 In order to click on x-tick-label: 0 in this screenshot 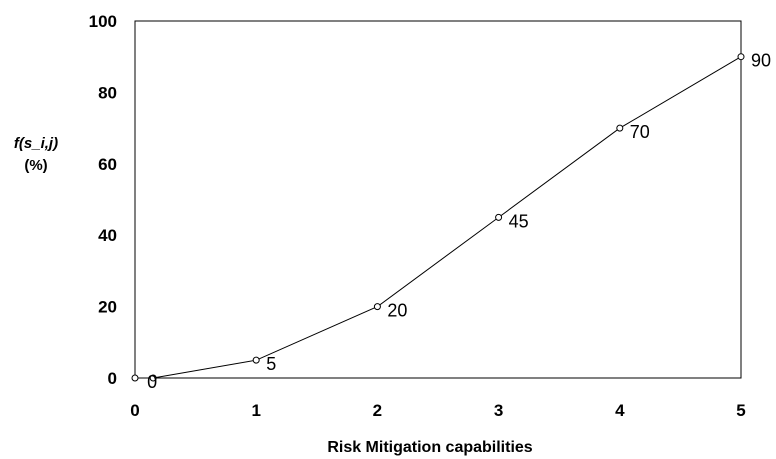, I will do `click(134, 410)`.